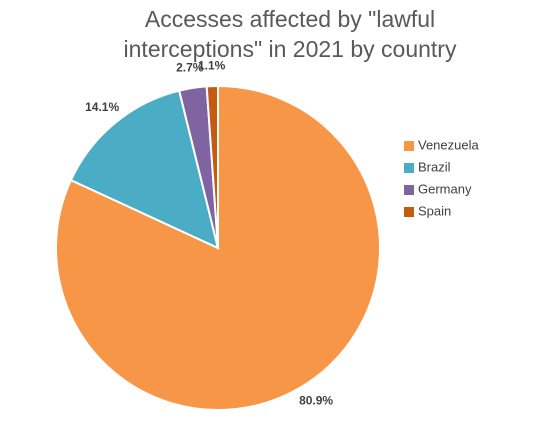 This screenshot has width=551, height=428. Describe the element at coordinates (445, 188) in the screenshot. I see `legend-label: Germany` at that location.